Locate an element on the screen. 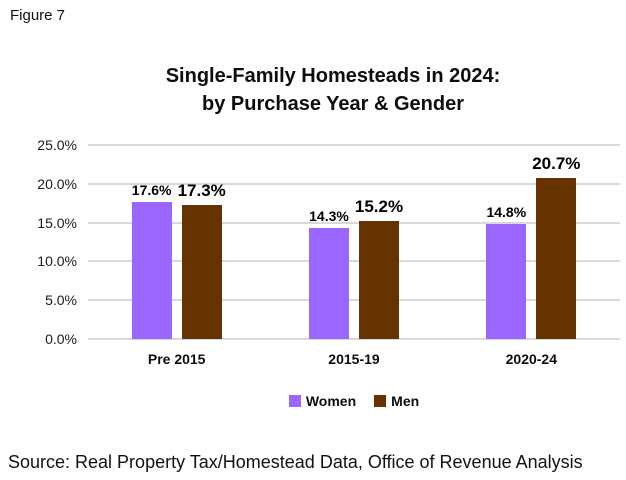 This screenshot has width=626, height=480. legend-label-men: Men is located at coordinates (405, 401).